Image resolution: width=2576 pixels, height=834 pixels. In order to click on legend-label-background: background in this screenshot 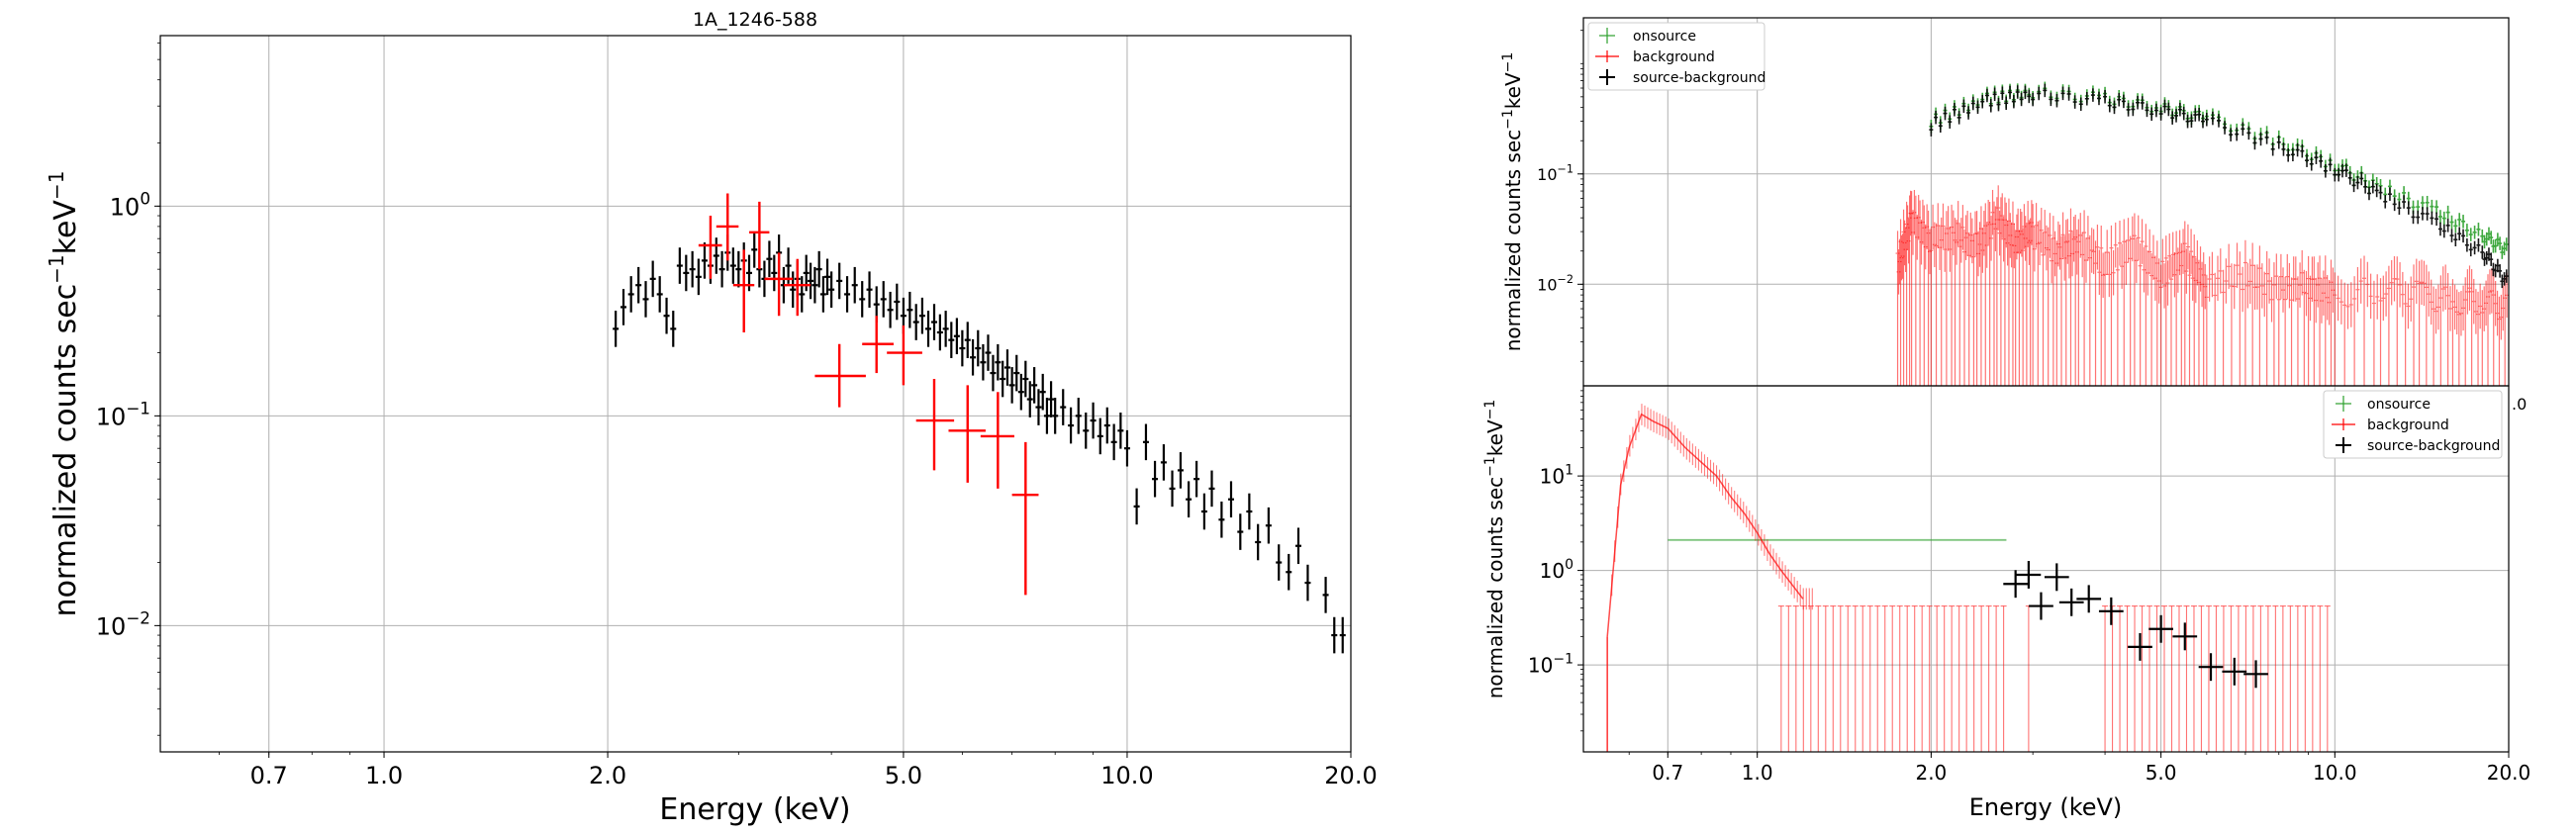, I will do `click(1674, 57)`.